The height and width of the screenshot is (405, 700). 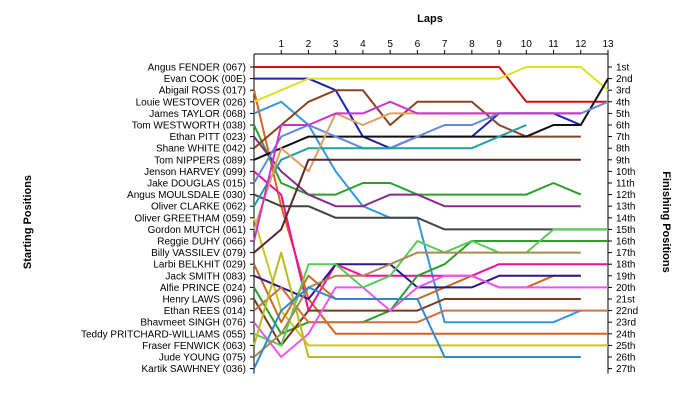 I want to click on driver-label: Louie WESTOVER (026), so click(x=191, y=102).